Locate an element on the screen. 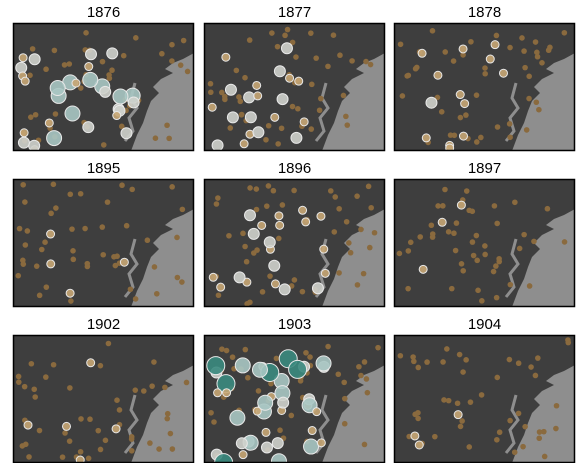  ocean is located at coordinates (543, 258).